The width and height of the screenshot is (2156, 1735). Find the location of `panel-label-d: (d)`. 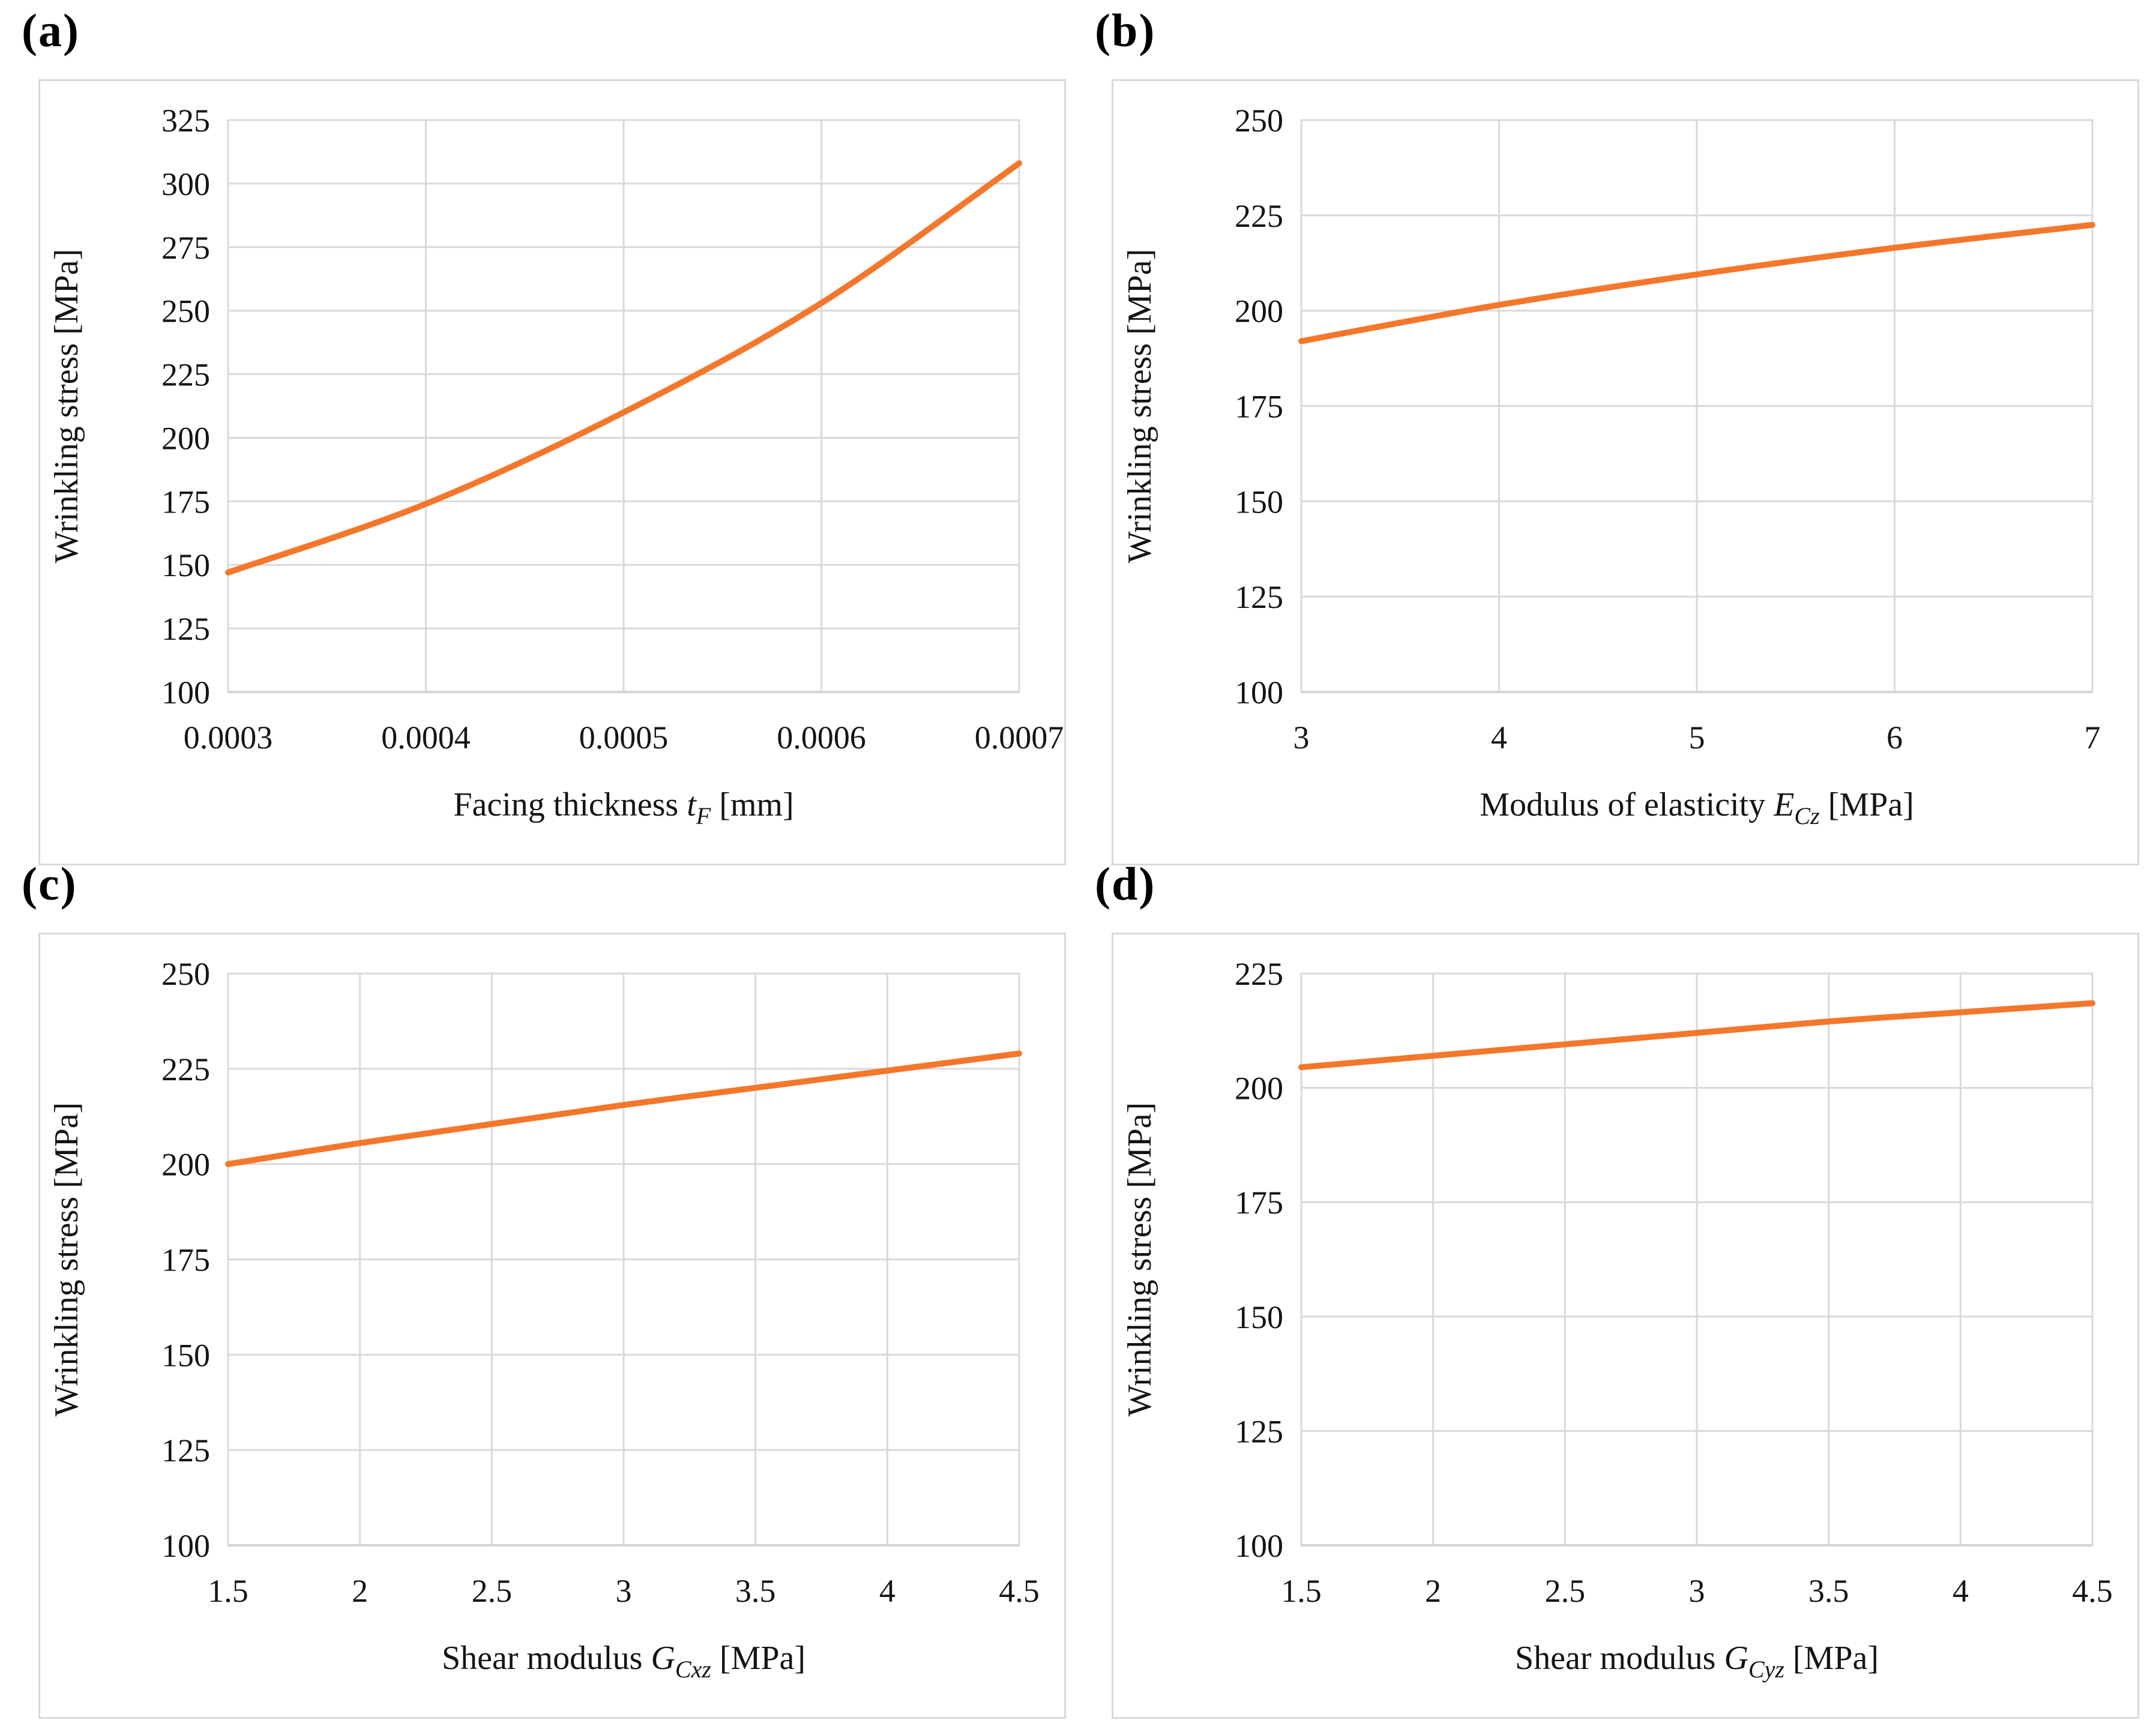

panel-label-d: (d) is located at coordinates (1125, 884).